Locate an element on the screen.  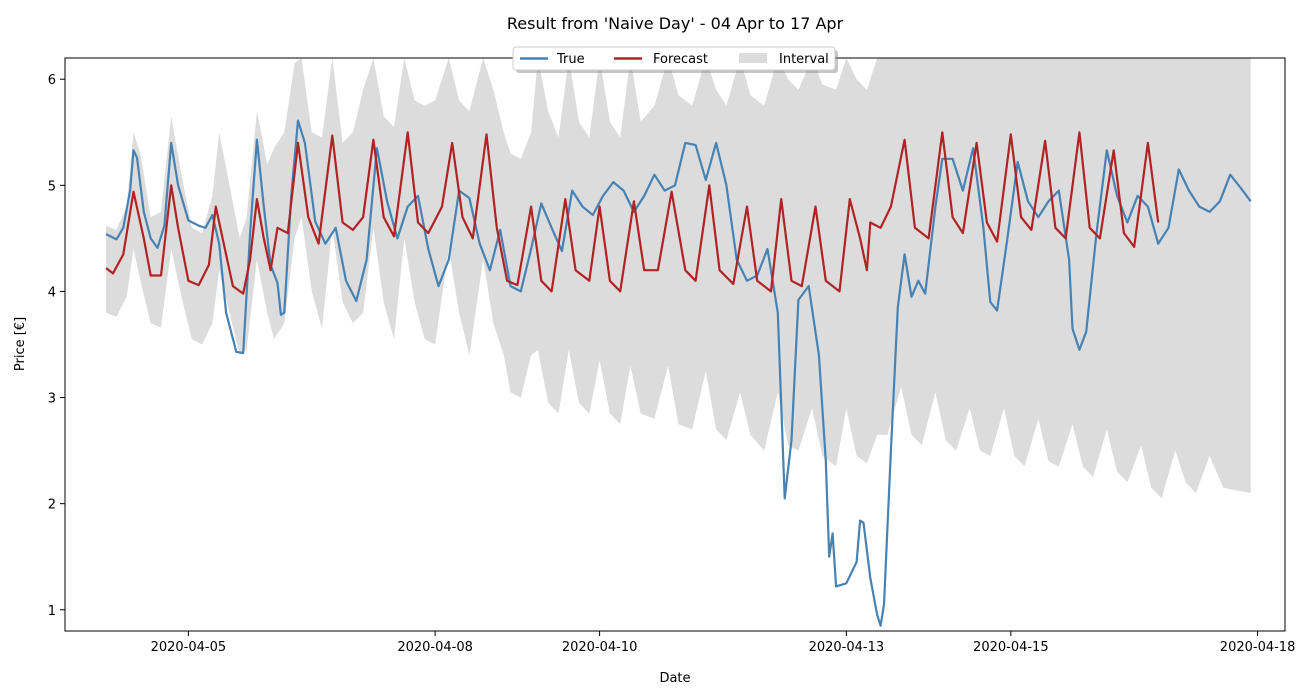
y-axis-ticks: 1 2 3 4 5 6 is located at coordinates (56, 346).